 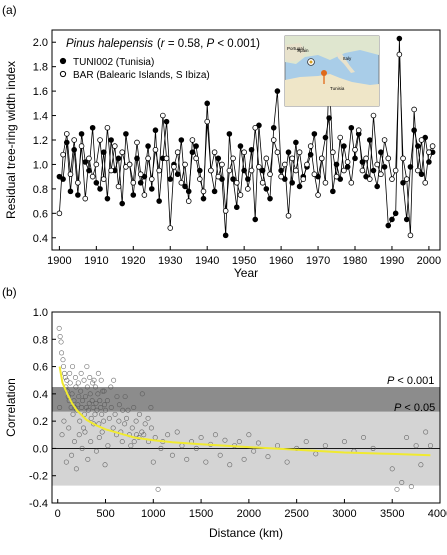 What do you see at coordinates (303, 50) in the screenshot?
I see `map-label-spain: Spain` at bounding box center [303, 50].